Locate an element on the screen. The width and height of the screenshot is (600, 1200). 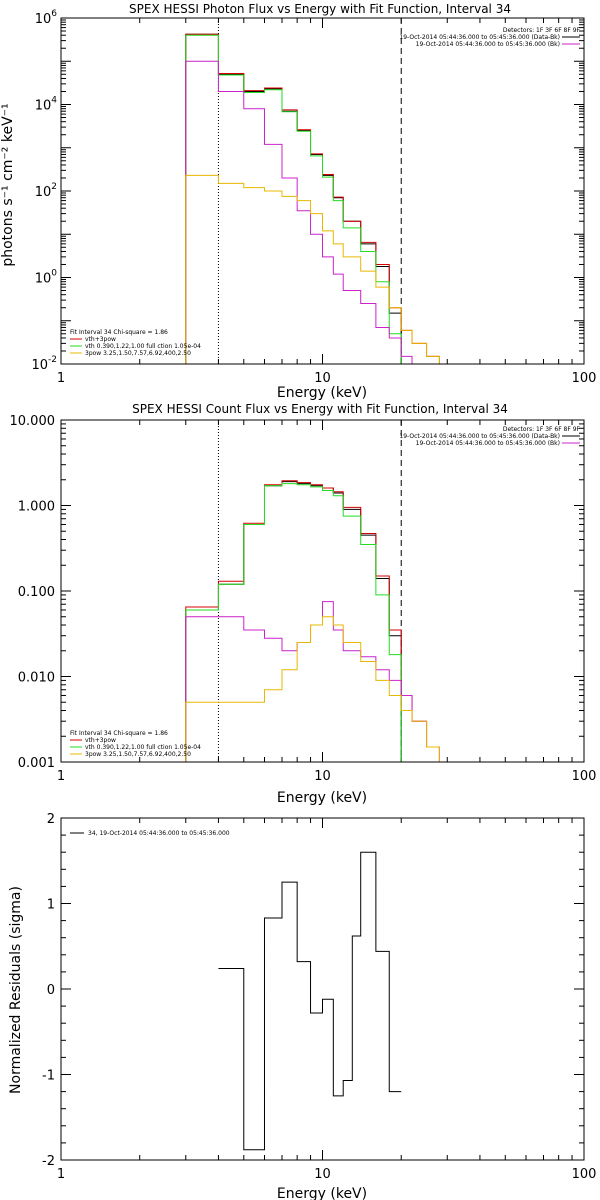
y-tick-label: -1 is located at coordinates (48, 1076).